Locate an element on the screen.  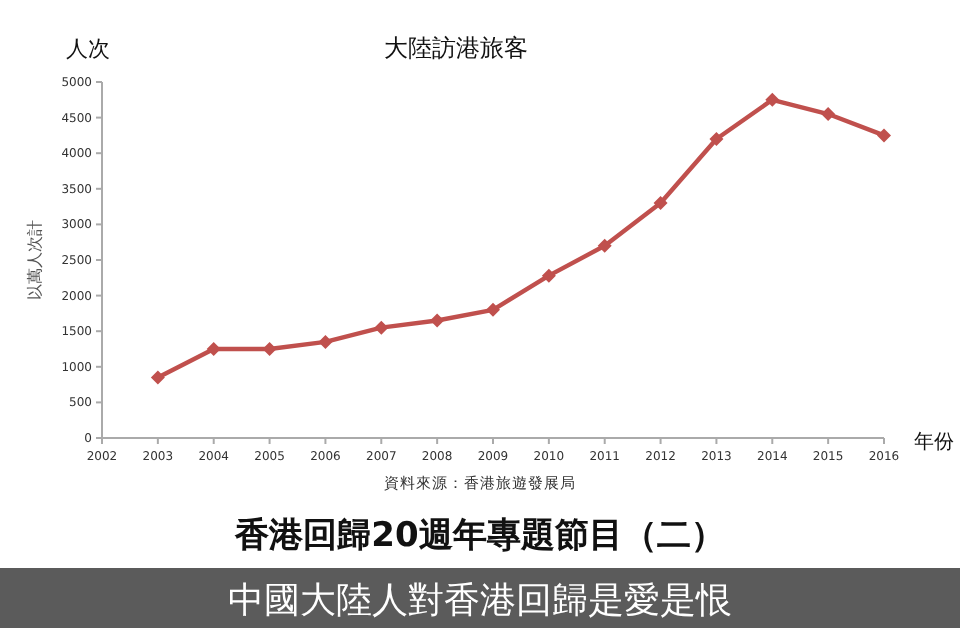
y-axis-title: 以萬人次計 is located at coordinates (35, 260).